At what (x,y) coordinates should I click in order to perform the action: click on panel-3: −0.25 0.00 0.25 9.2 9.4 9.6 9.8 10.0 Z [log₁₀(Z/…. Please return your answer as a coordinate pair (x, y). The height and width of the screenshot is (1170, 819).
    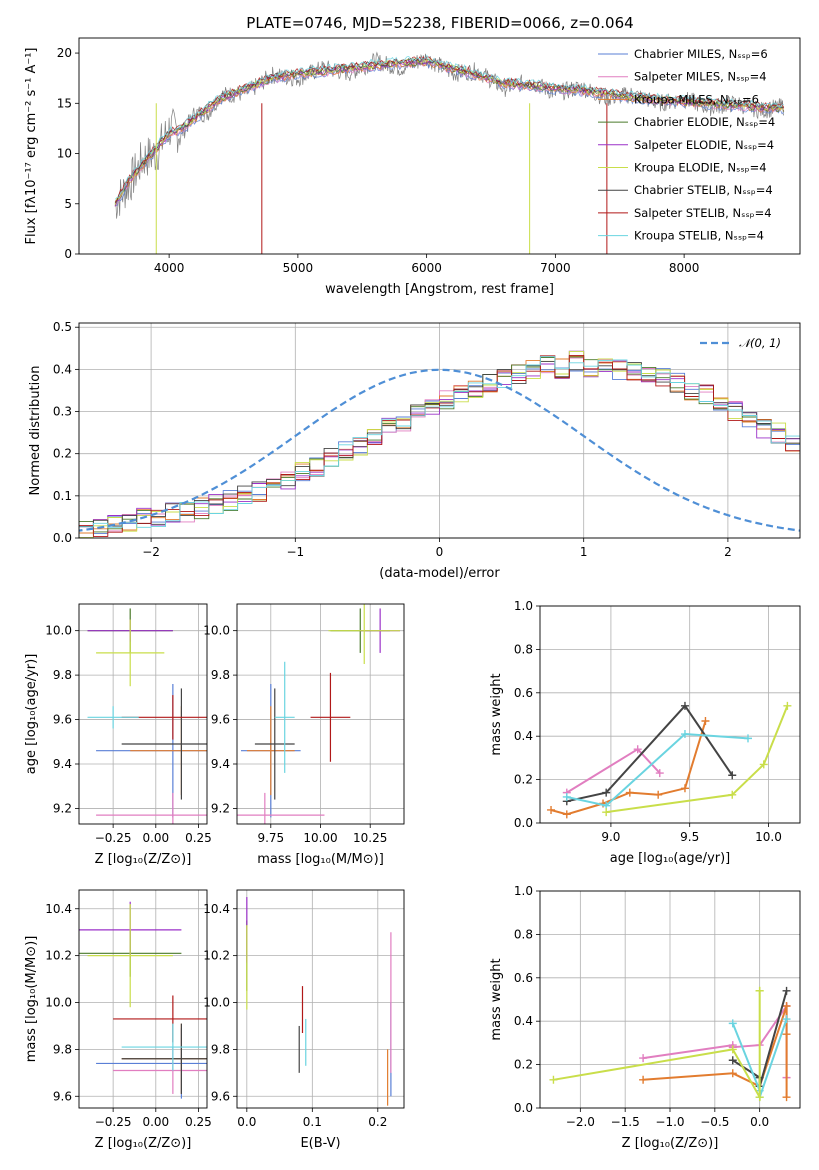
    Looking at the image, I should click on (118, 735).